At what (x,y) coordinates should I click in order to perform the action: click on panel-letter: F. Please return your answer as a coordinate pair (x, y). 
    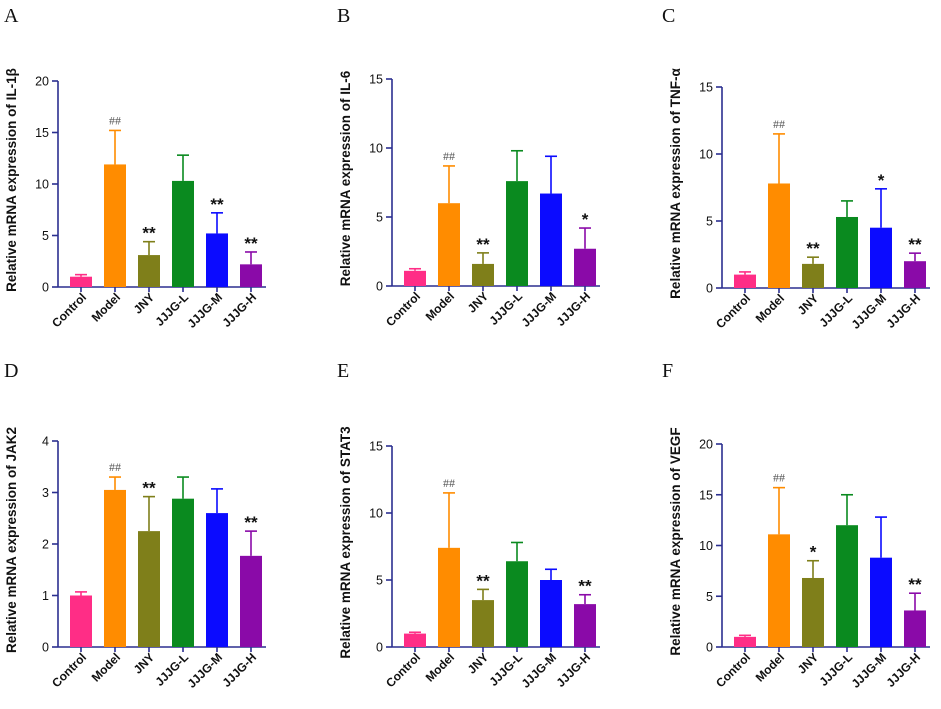
    Looking at the image, I should click on (667, 371).